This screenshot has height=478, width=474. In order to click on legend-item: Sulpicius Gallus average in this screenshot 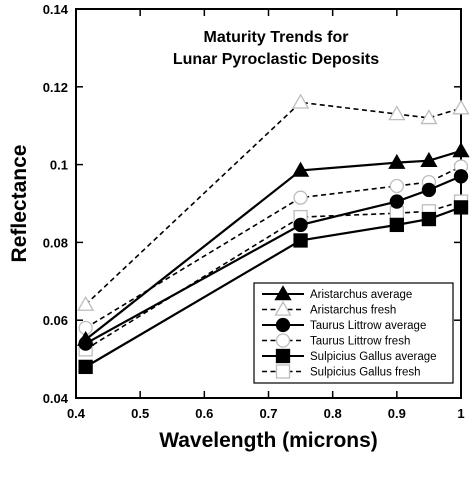, I will do `click(349, 356)`.